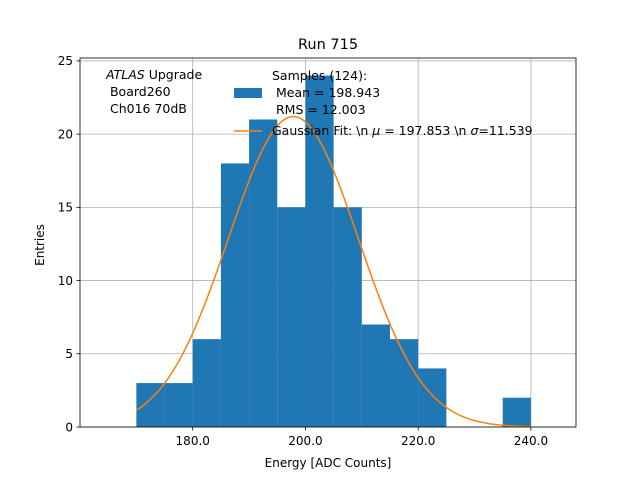  Describe the element at coordinates (326, 92) in the screenshot. I see `legend-mean: Mean = 198.943` at that location.